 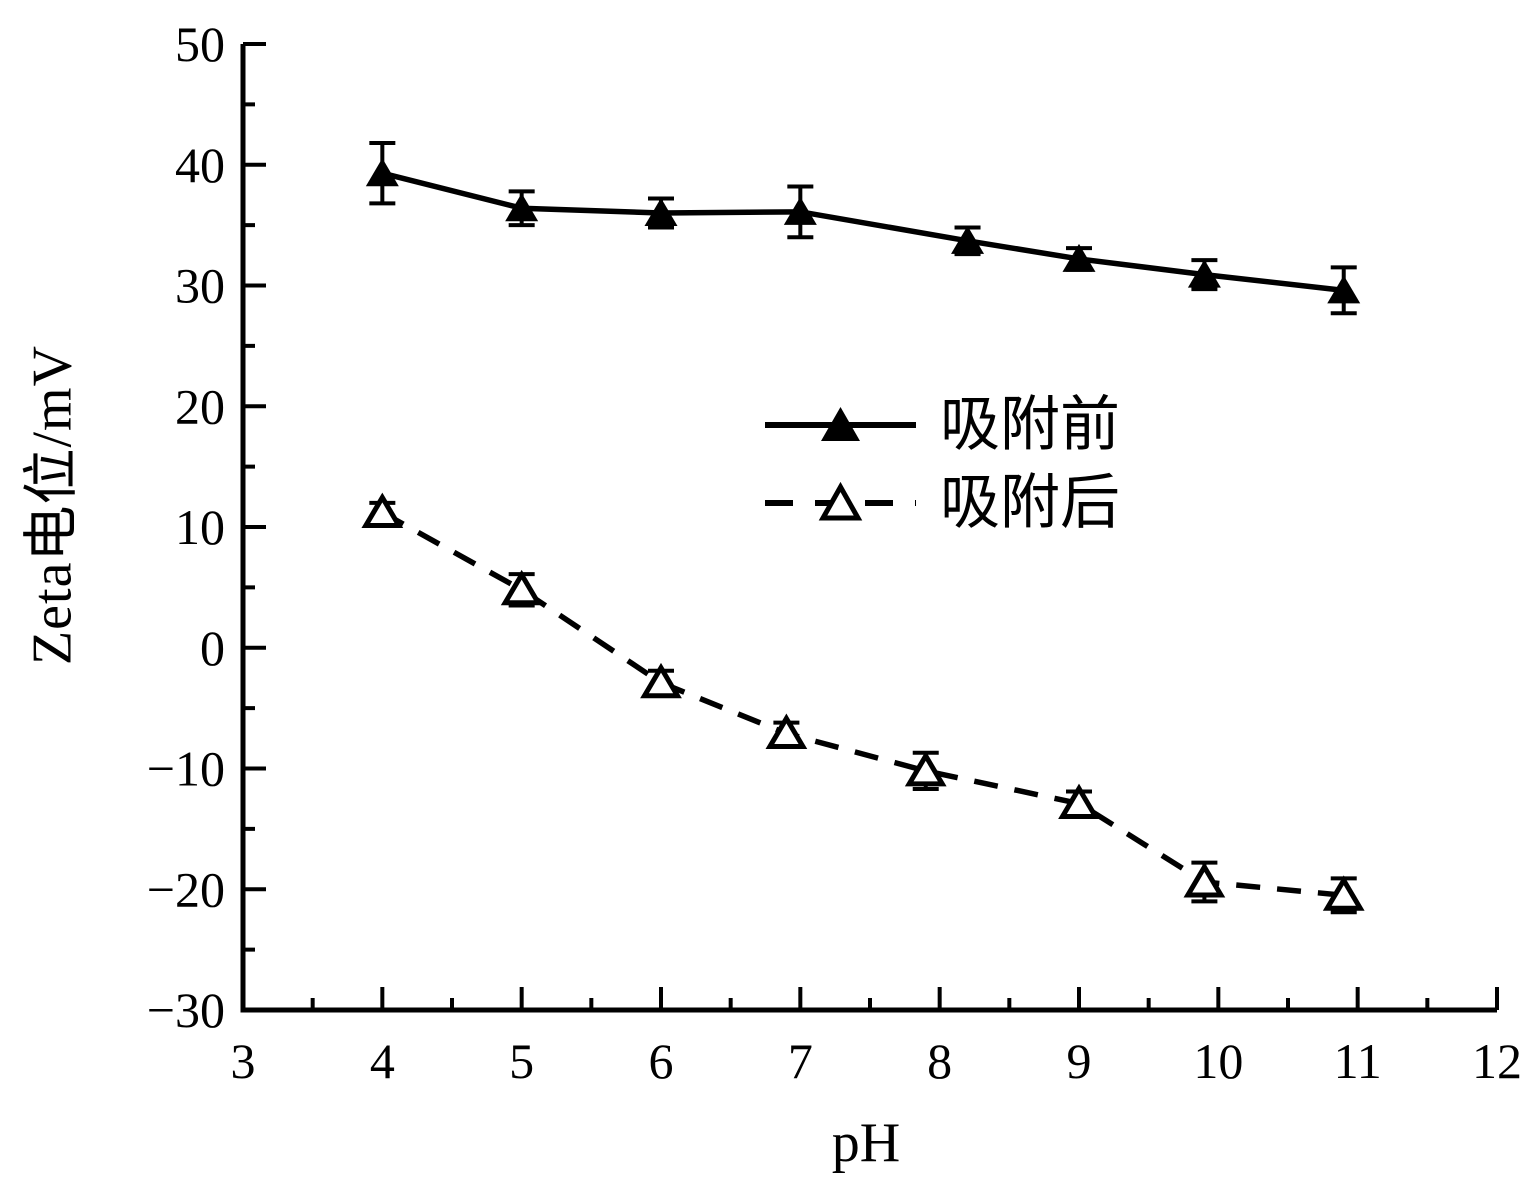 I want to click on x-tick-label: 7, so click(x=800, y=1061).